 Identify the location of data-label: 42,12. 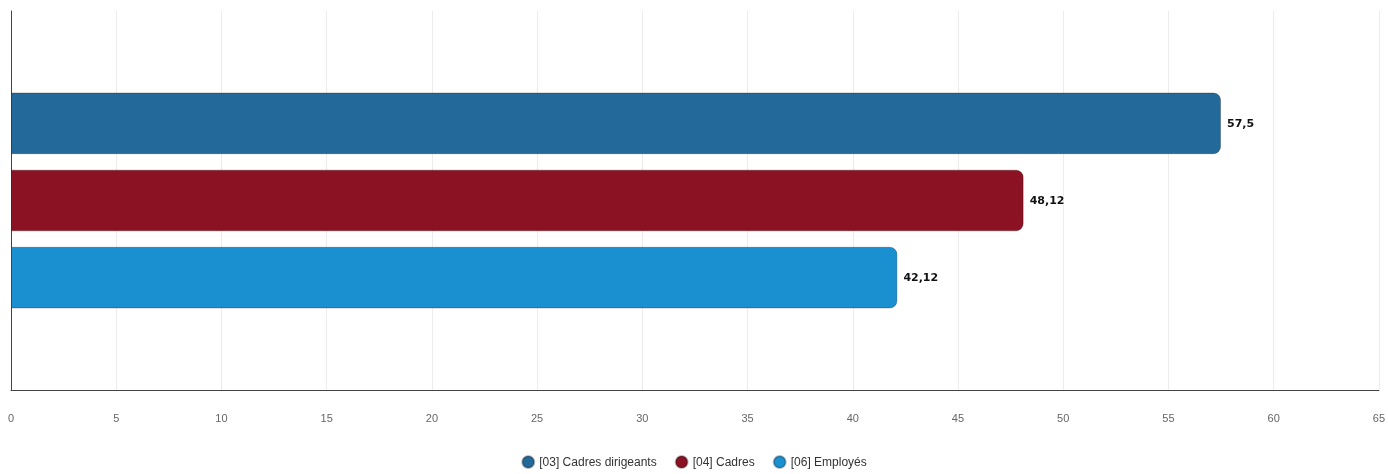
(921, 278).